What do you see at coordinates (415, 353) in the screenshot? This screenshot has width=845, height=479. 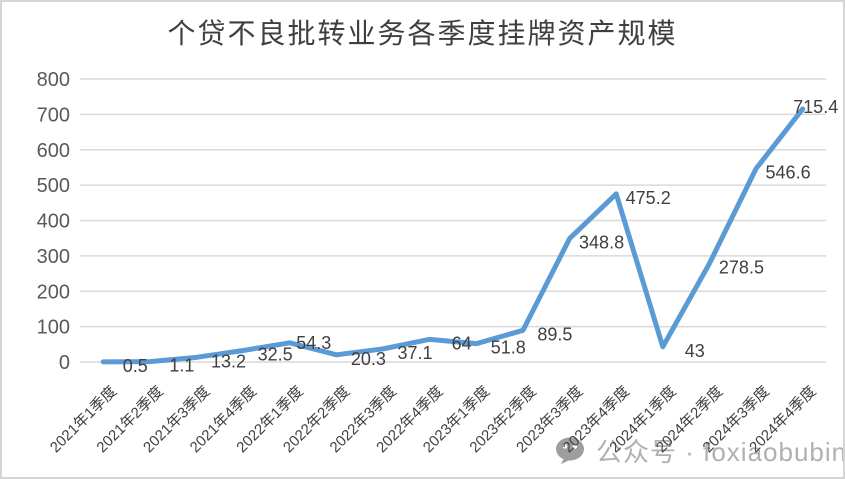 I see `data-point-label: 37.1` at bounding box center [415, 353].